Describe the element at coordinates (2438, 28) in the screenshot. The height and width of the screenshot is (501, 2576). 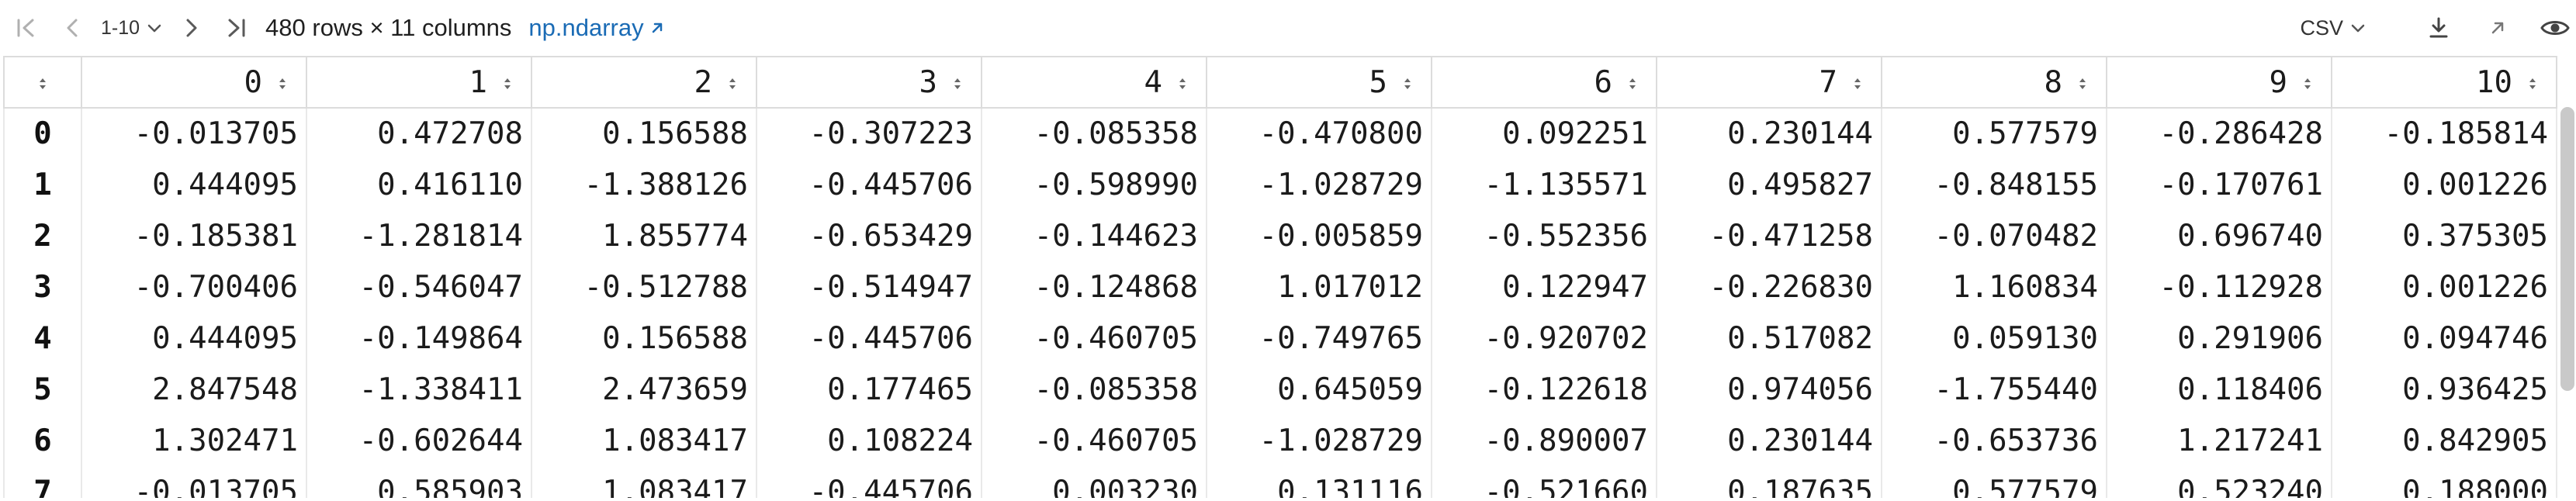
I see `download-button` at that location.